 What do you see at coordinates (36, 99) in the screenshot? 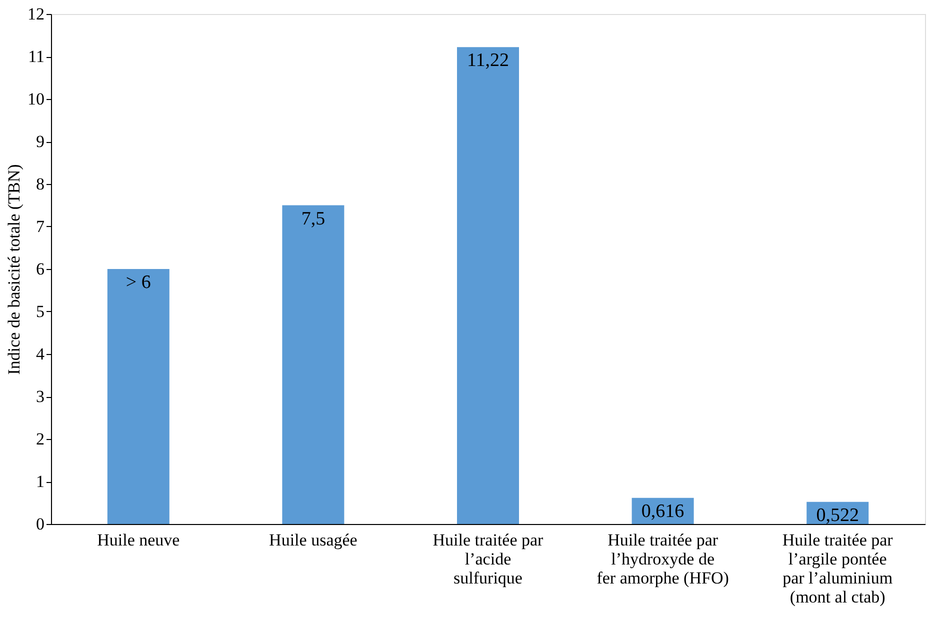
I see `y-tick-label: 10` at bounding box center [36, 99].